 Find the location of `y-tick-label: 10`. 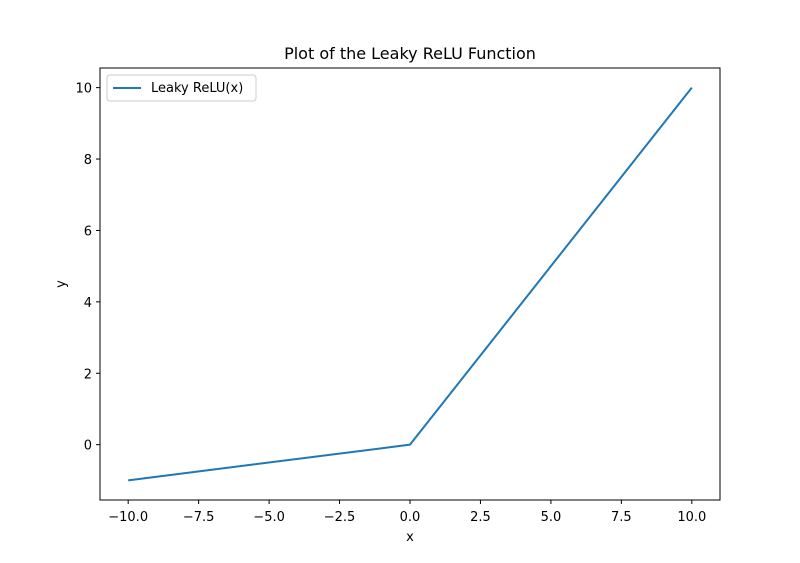

y-tick-label: 10 is located at coordinates (83, 89).